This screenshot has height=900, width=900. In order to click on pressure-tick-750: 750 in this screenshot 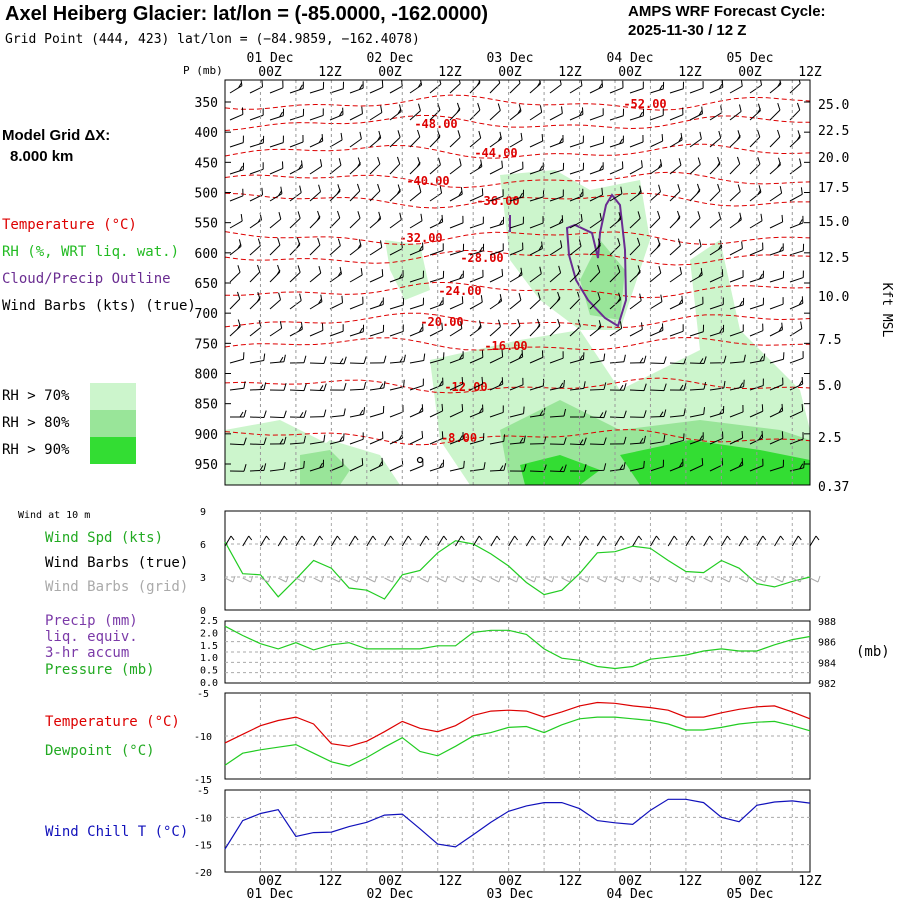, I will do `click(206, 344)`.